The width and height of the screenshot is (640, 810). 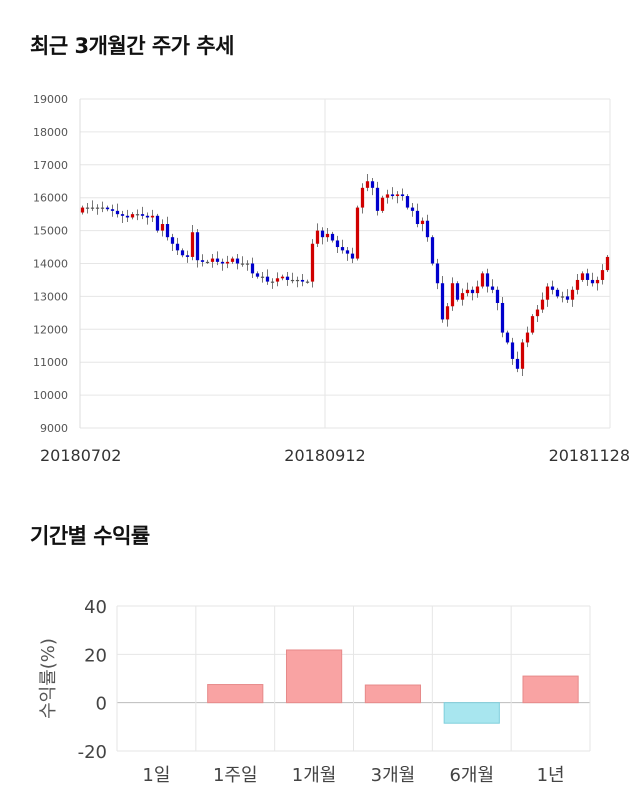 What do you see at coordinates (50, 264) in the screenshot?
I see `price-ytick-label: 14000` at bounding box center [50, 264].